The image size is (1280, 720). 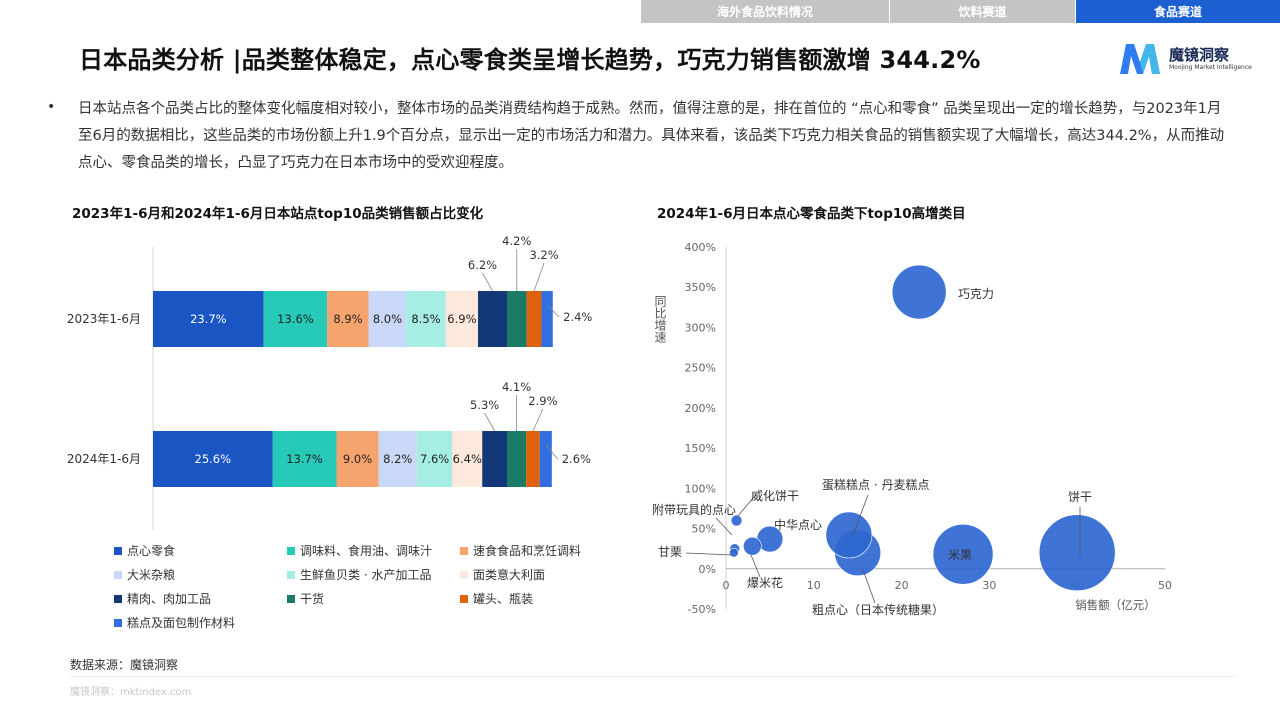 What do you see at coordinates (700, 368) in the screenshot?
I see `y-tick-label: 250%` at bounding box center [700, 368].